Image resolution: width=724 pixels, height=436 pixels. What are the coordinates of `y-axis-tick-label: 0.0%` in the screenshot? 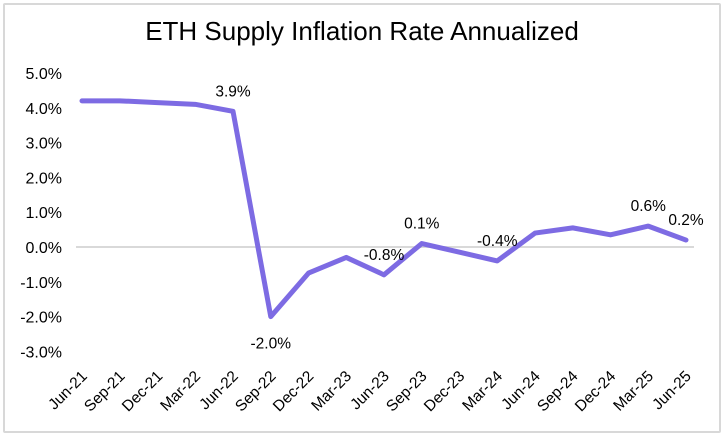 It's located at (44, 248).